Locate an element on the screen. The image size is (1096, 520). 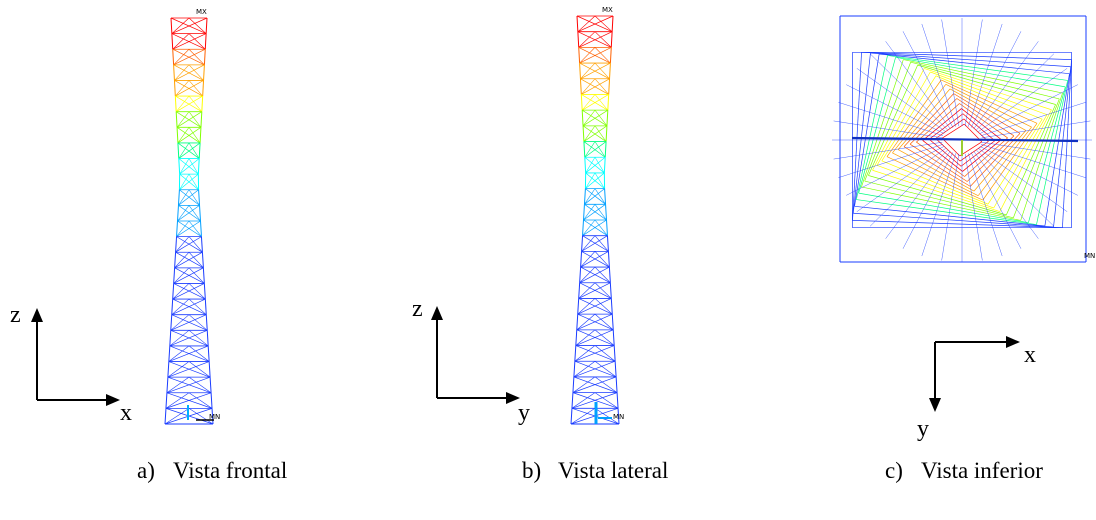
min-label-c: MN is located at coordinates (1089, 256).